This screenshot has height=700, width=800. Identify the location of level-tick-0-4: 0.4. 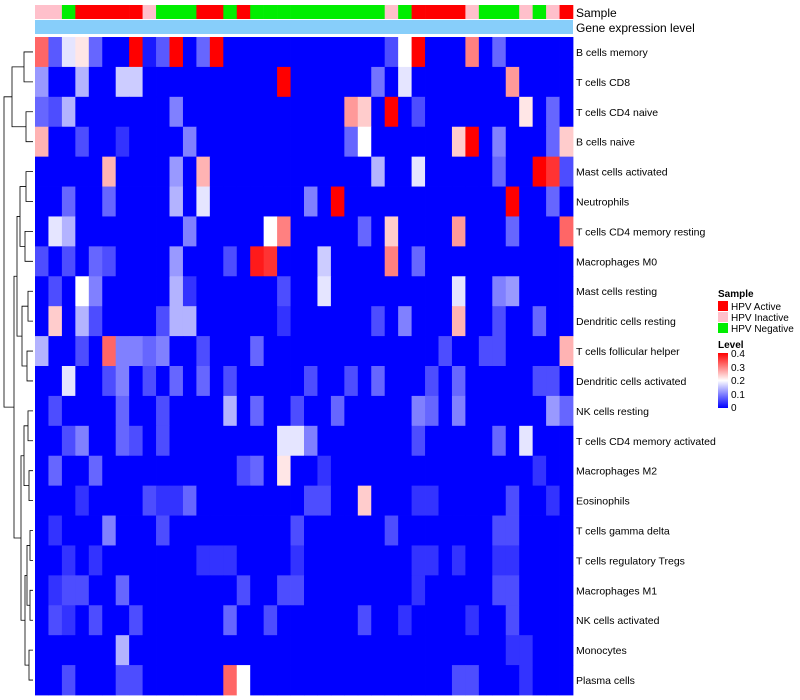
(738, 354).